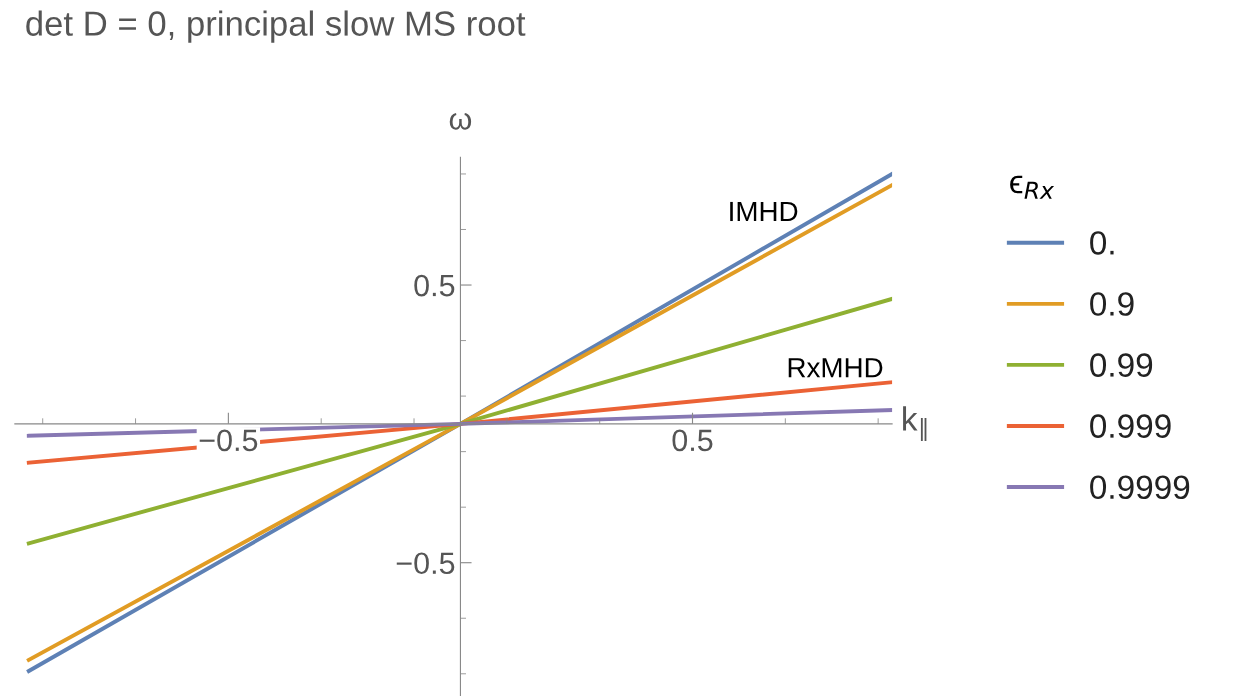 The height and width of the screenshot is (696, 1239). Describe the element at coordinates (1121, 365) in the screenshot. I see `legend-label: 0.99` at that location.